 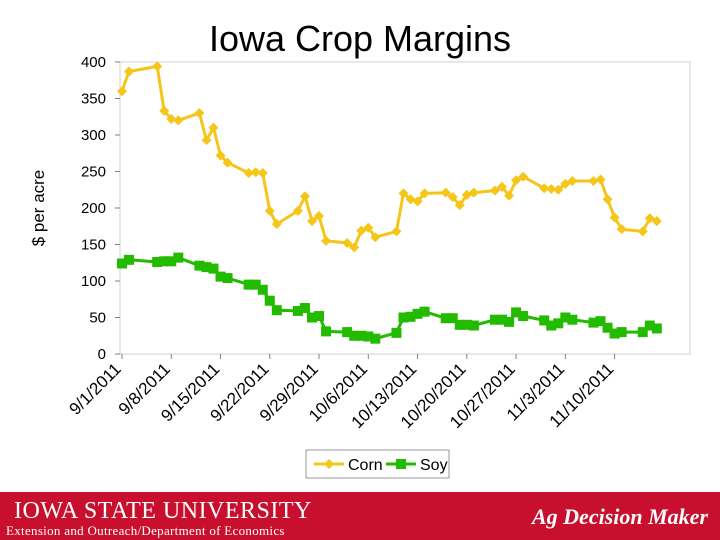 What do you see at coordinates (329, 464) in the screenshot?
I see `legend-marker-corn` at bounding box center [329, 464].